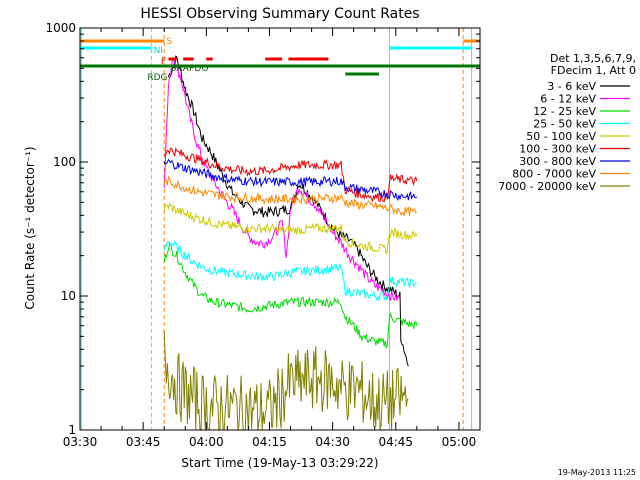 The height and width of the screenshot is (480, 640). I want to click on x-tick-label: 04:30, so click(332, 442).